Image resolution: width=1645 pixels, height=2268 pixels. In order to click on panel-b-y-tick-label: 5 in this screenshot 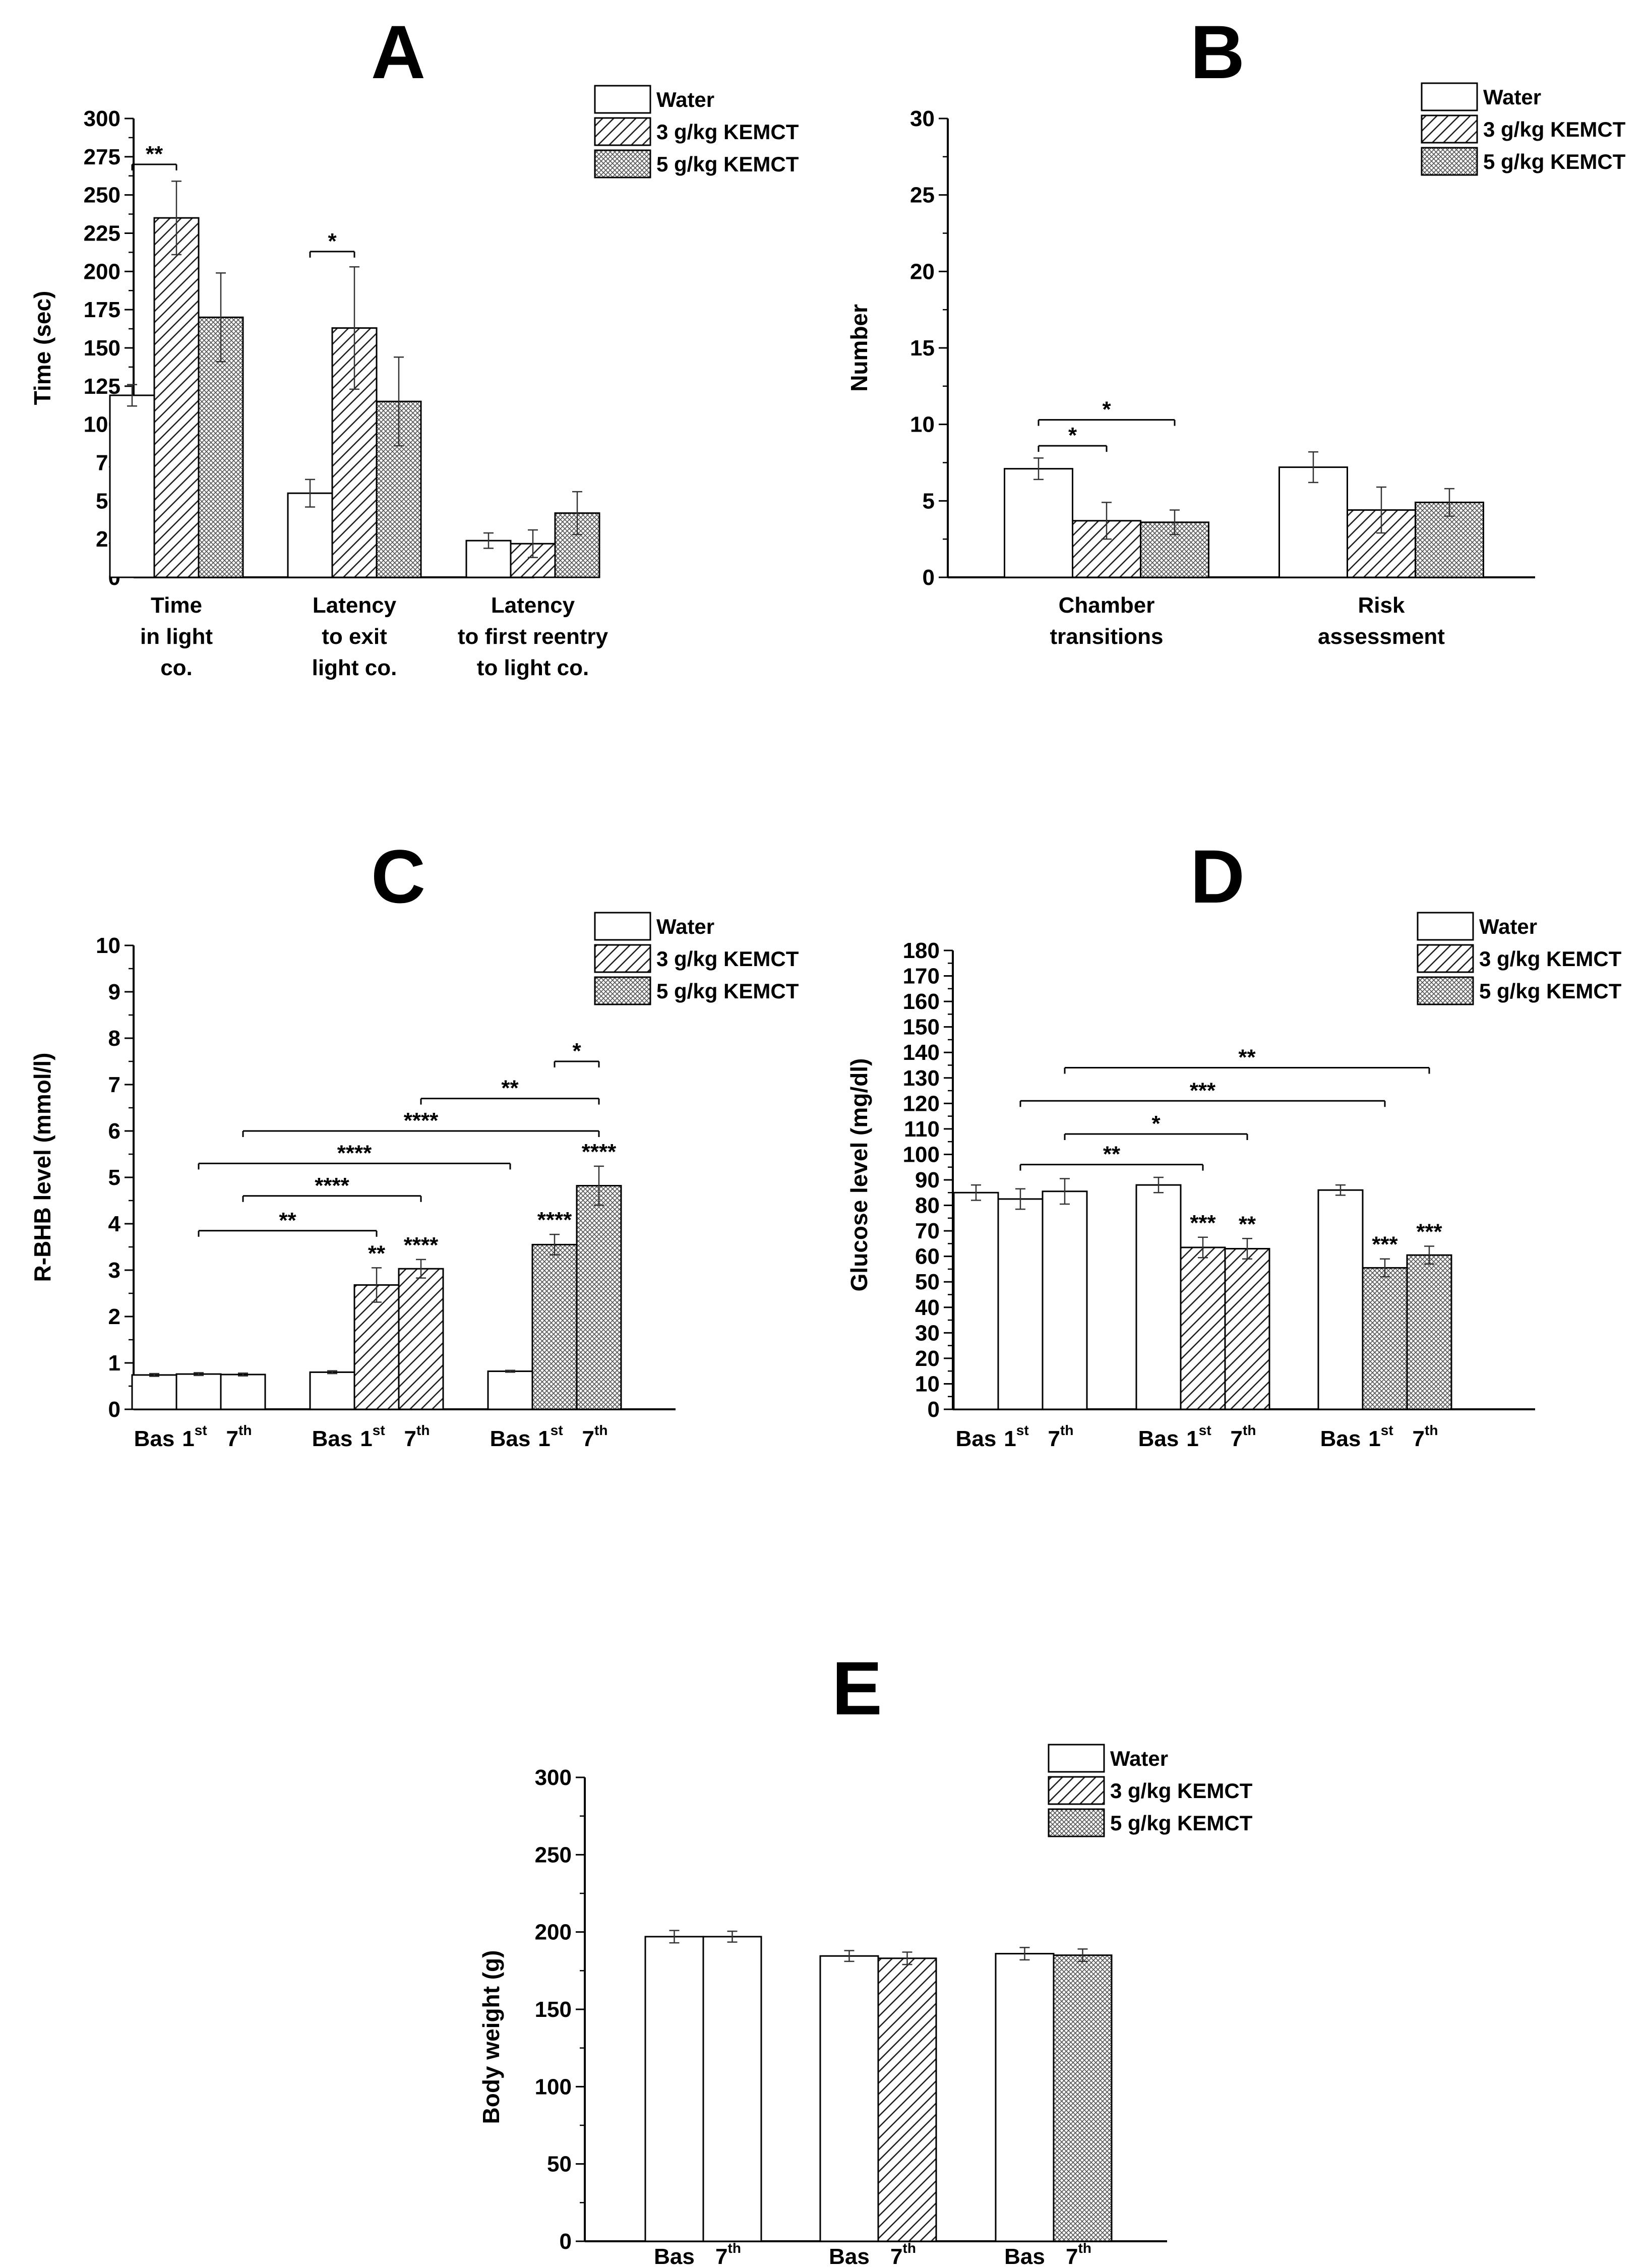, I will do `click(929, 501)`.